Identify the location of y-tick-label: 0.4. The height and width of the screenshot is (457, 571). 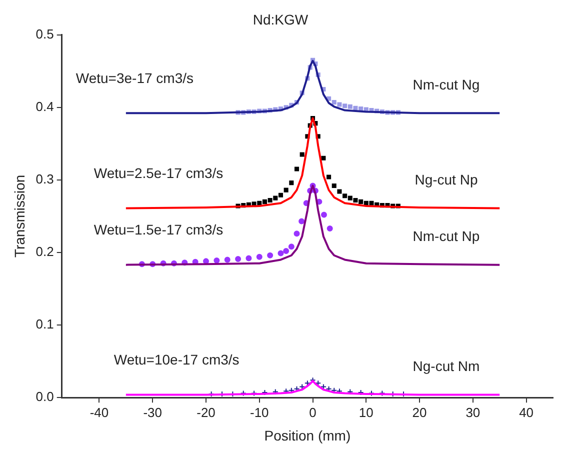
(45, 106).